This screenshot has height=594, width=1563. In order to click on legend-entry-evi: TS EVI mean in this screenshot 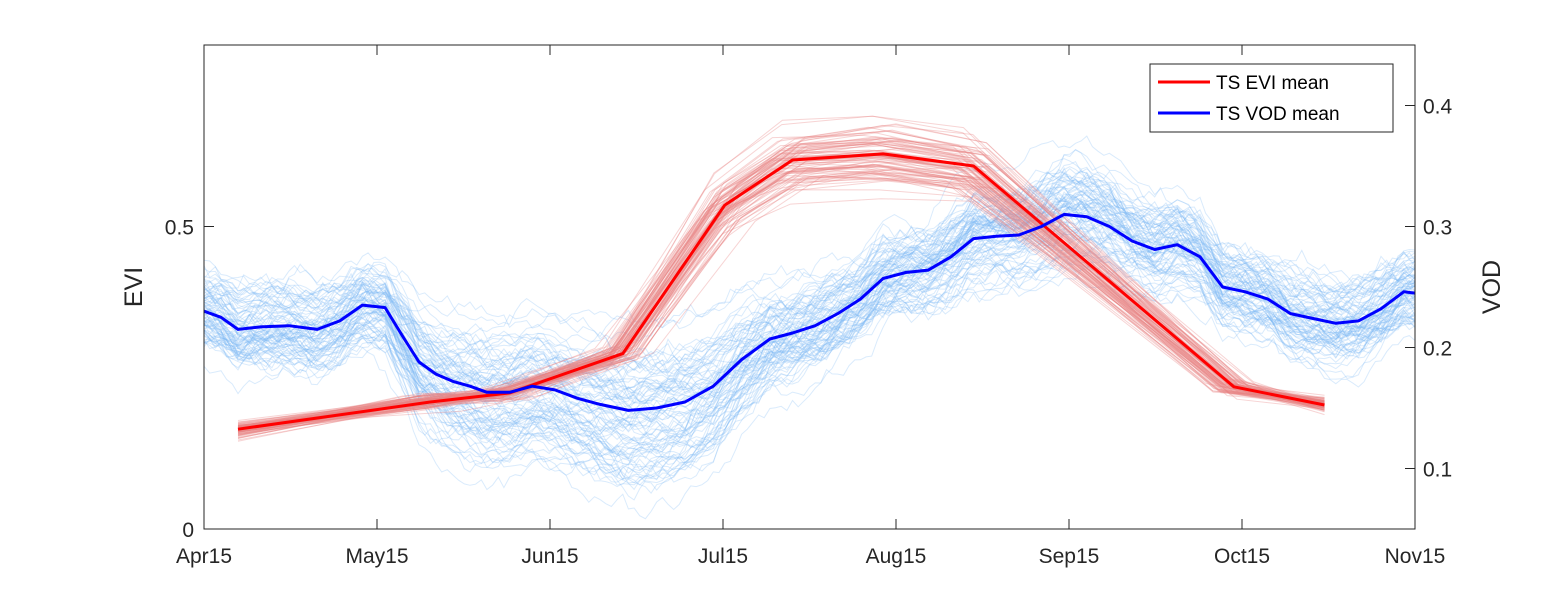, I will do `click(1272, 83)`.